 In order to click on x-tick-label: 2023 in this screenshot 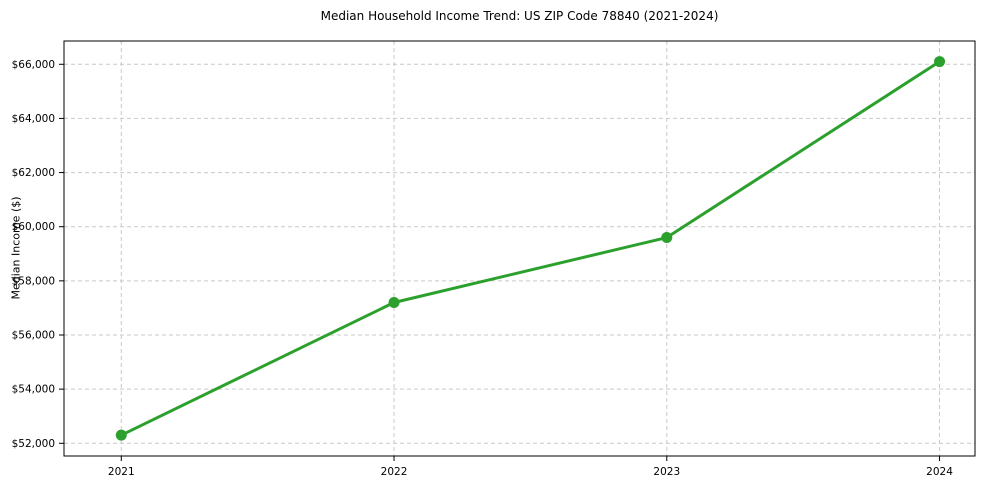, I will do `click(666, 472)`.